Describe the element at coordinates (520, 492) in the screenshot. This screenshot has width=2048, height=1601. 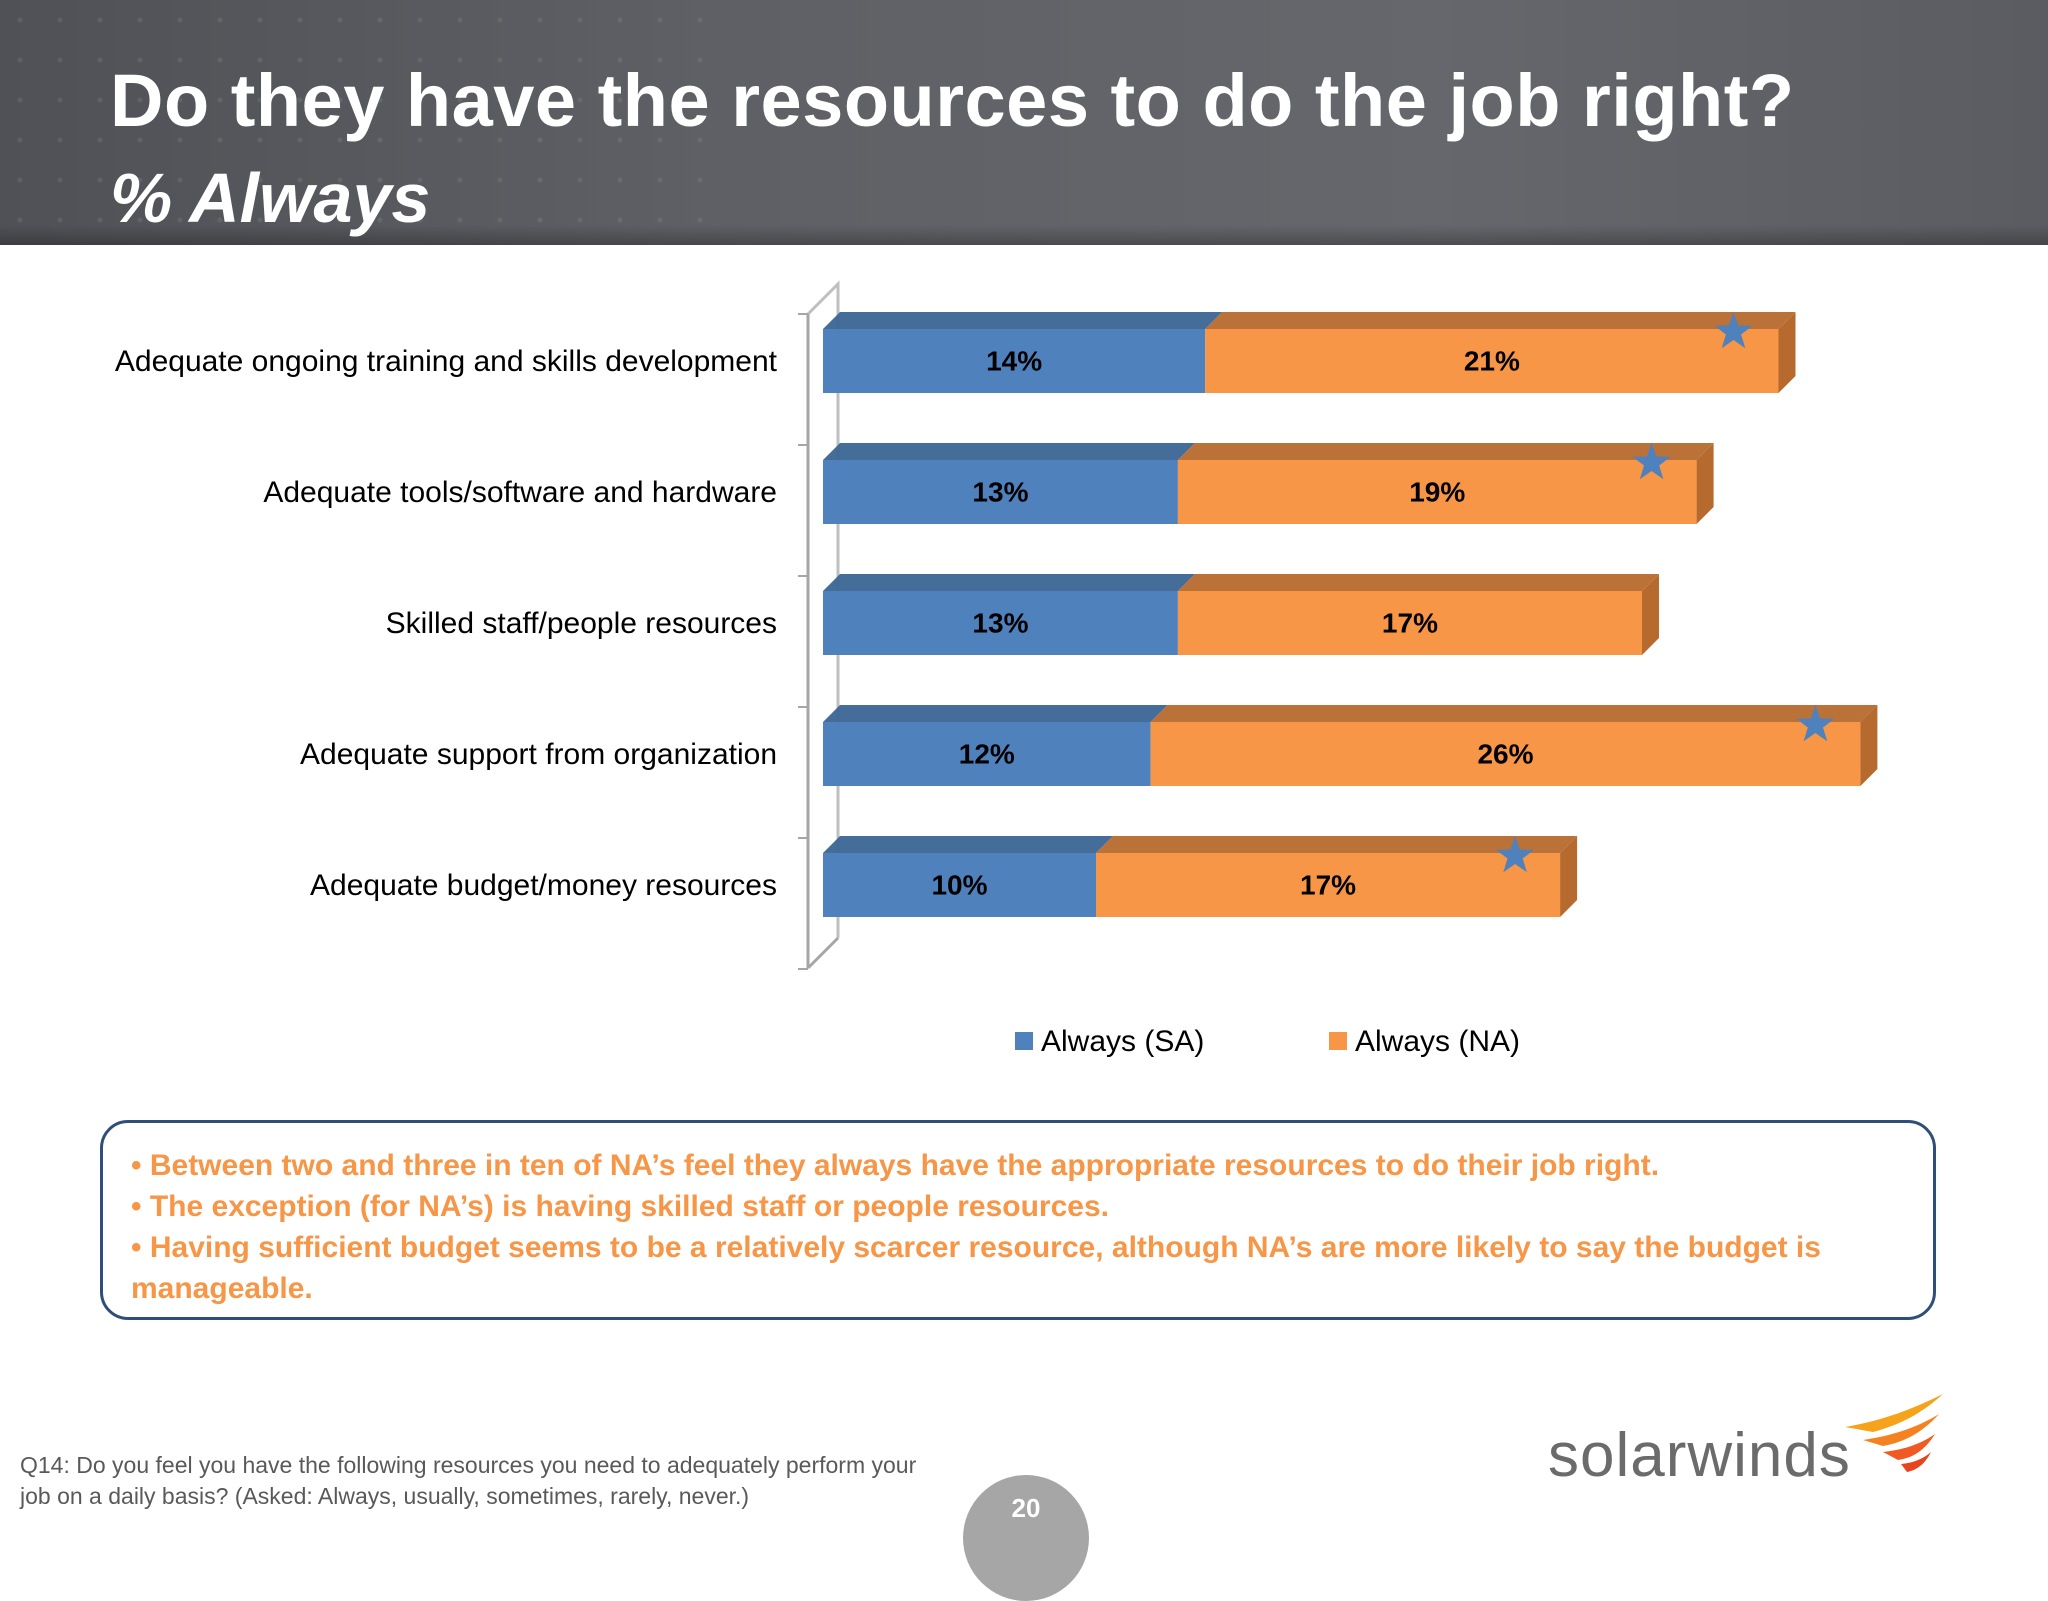
I see `category-label: Adequate tools/software and hardware` at that location.